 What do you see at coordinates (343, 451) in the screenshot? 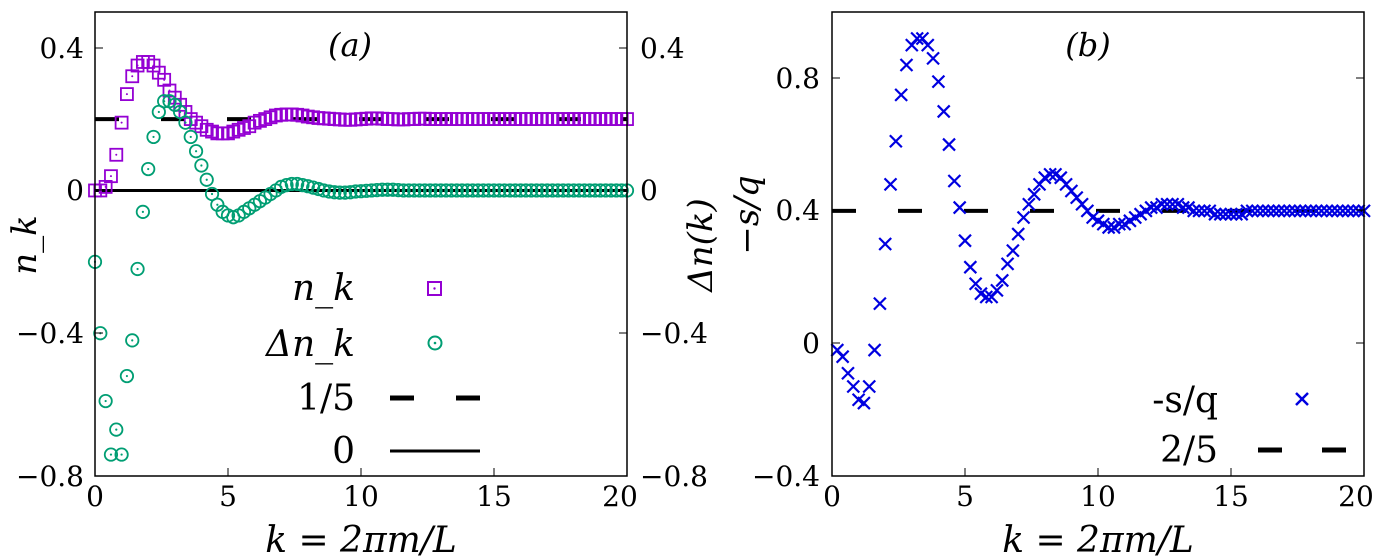
I see `legend-label-zero: 0` at bounding box center [343, 451].